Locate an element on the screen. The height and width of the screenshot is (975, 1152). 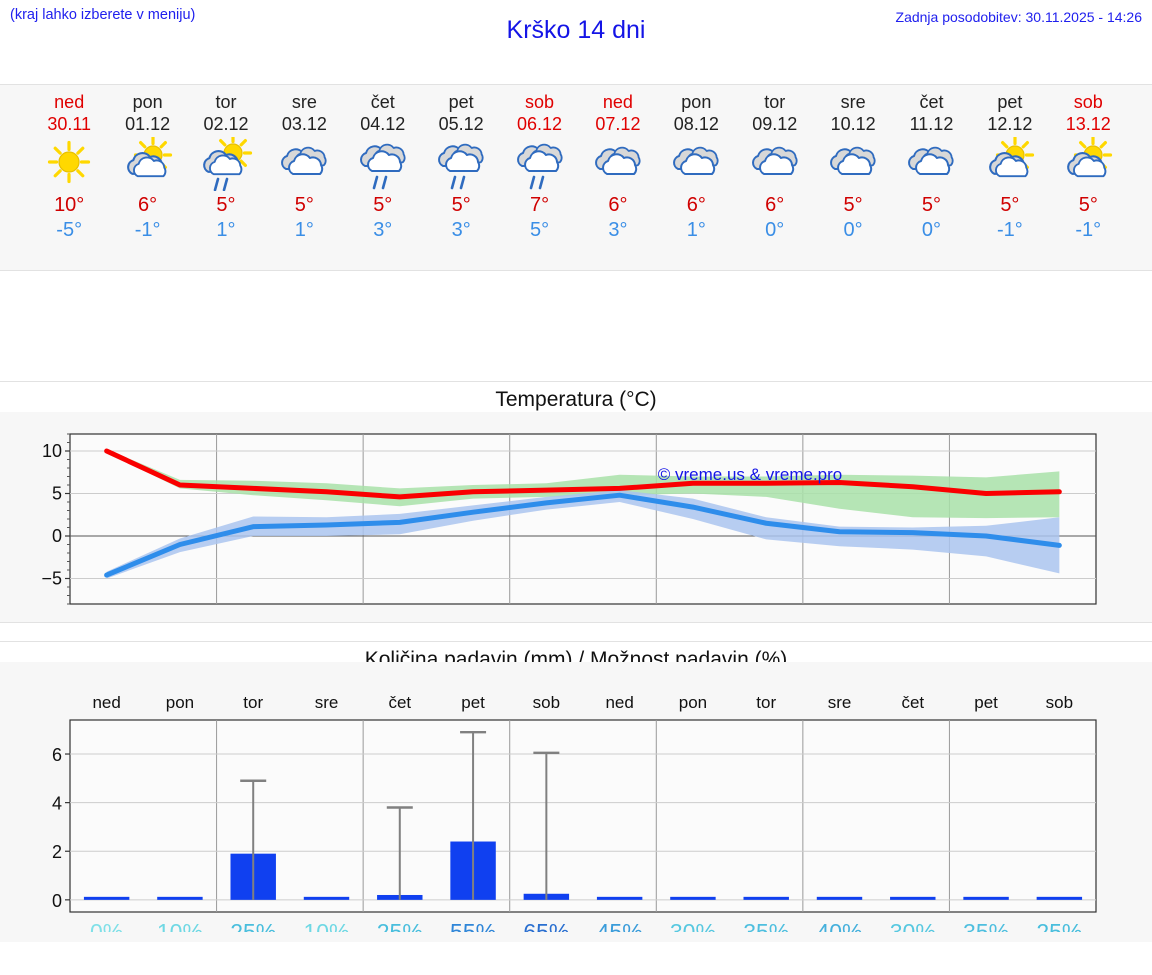
day-date: 07.12 is located at coordinates (618, 124).